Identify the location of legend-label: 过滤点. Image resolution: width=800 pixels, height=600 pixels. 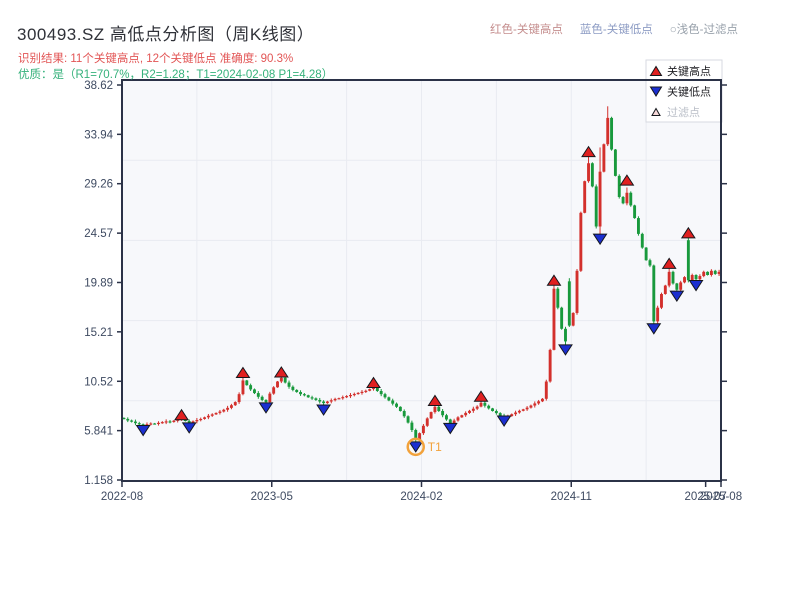
(683, 112).